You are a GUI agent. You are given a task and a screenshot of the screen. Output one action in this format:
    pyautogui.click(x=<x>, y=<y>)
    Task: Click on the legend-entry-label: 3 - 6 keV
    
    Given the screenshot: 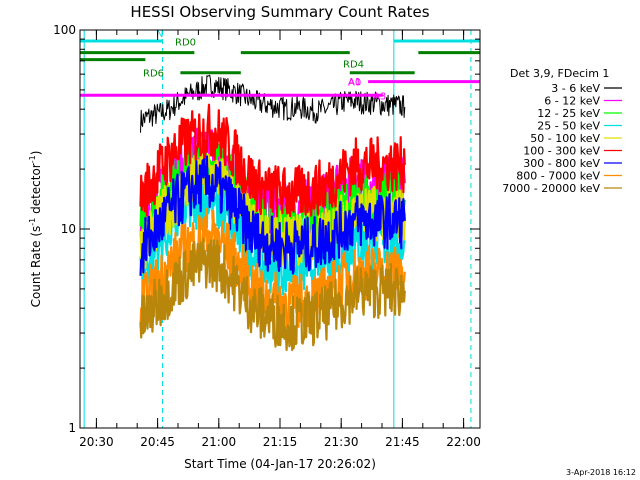 What is the action you would take?
    pyautogui.click(x=575, y=88)
    